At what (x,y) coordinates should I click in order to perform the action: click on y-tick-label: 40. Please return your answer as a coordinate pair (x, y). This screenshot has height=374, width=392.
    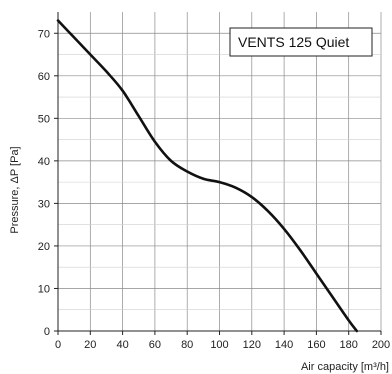
    Looking at the image, I should click on (44, 162).